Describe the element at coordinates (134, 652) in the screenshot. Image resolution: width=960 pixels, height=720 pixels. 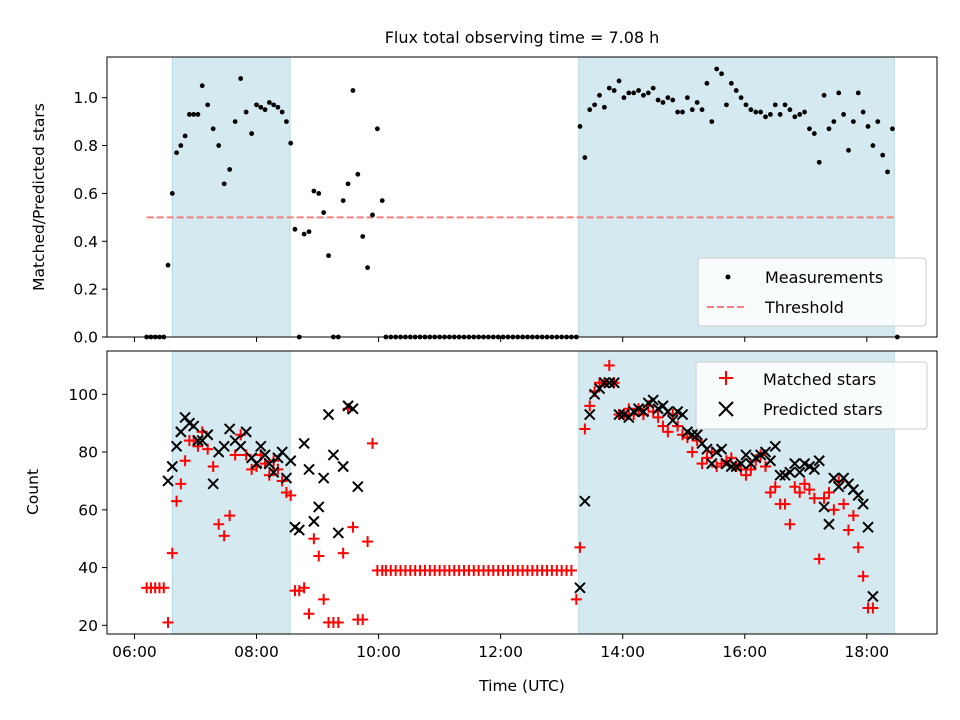
I see `x-tick-label: 06:00` at that location.